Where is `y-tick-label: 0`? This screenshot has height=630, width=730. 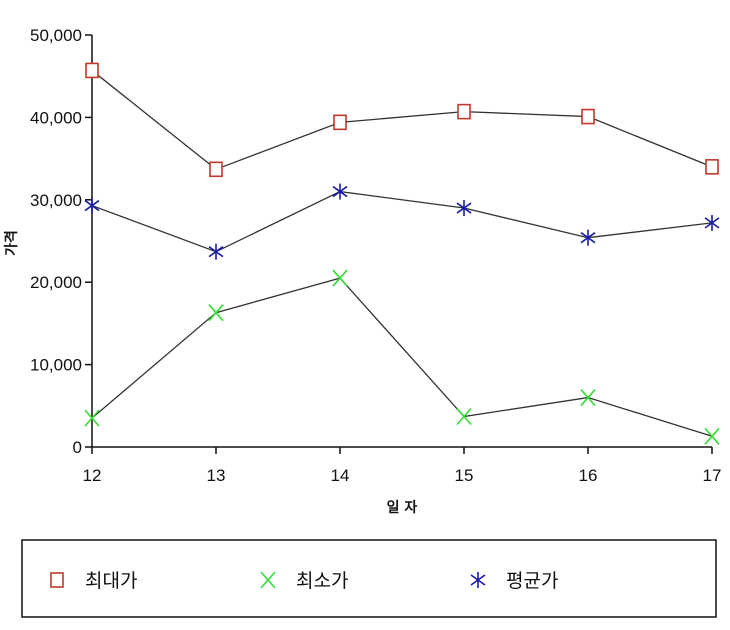 y-tick-label: 0 is located at coordinates (77, 447).